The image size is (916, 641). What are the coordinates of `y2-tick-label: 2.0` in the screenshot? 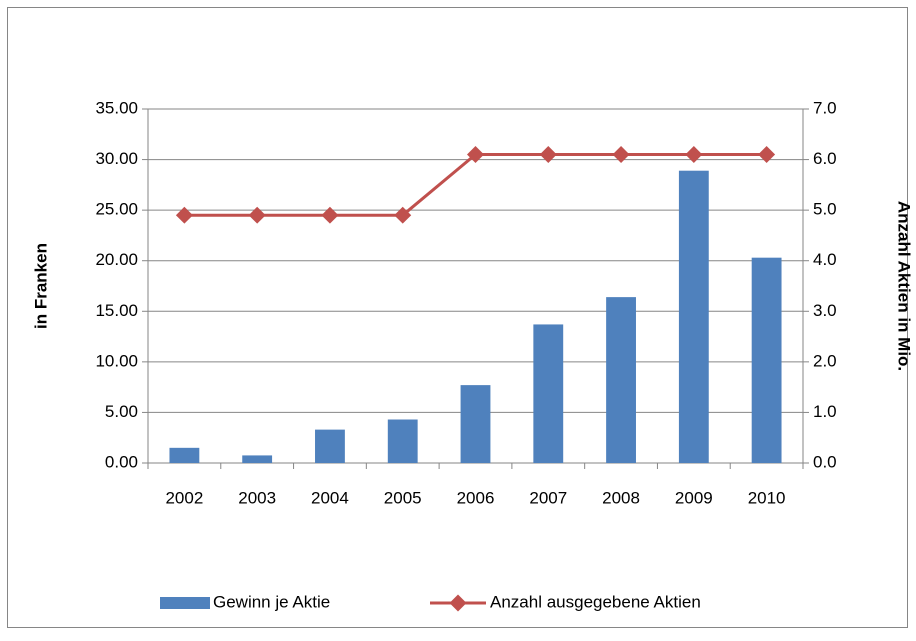 It's located at (825, 360).